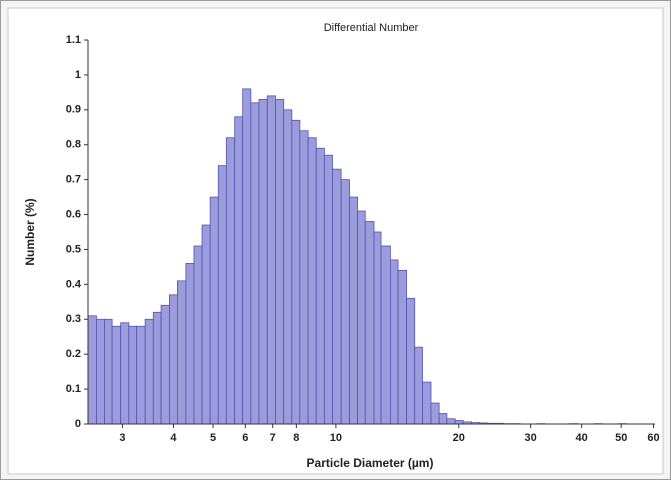  What do you see at coordinates (371, 28) in the screenshot?
I see `chart-title: Differential Number` at bounding box center [371, 28].